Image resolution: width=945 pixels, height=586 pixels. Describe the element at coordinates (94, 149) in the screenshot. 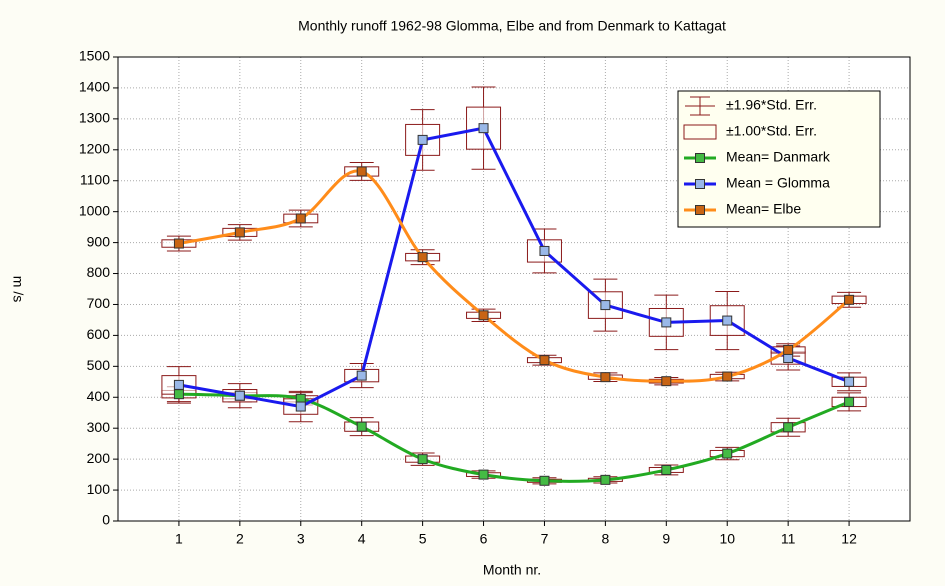

I see `y-tick-label: 1200` at that location.